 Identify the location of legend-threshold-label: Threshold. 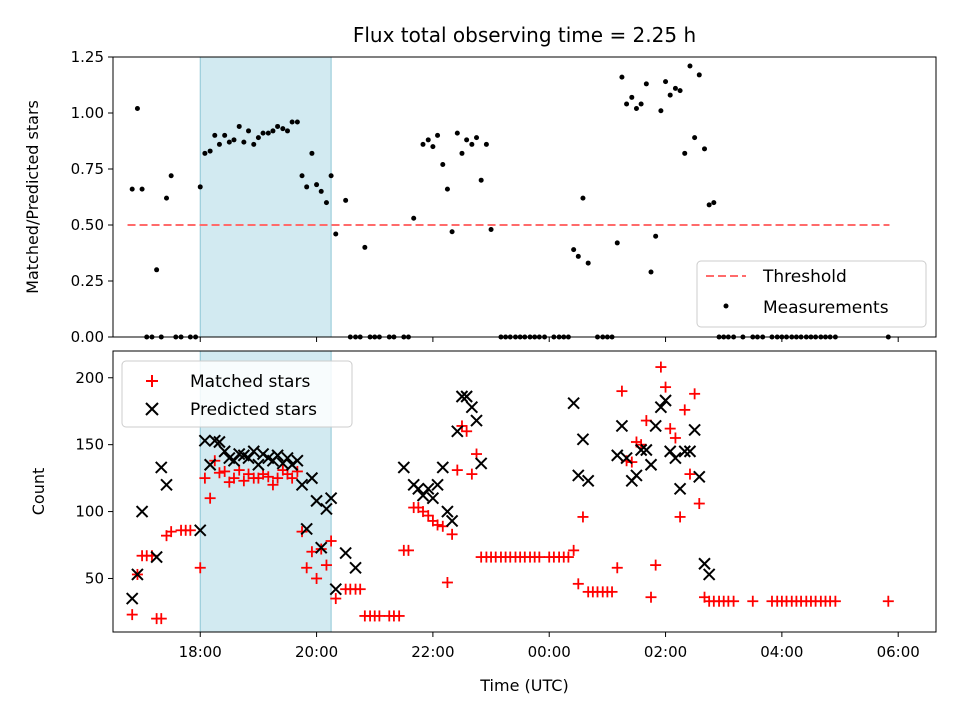
(804, 277).